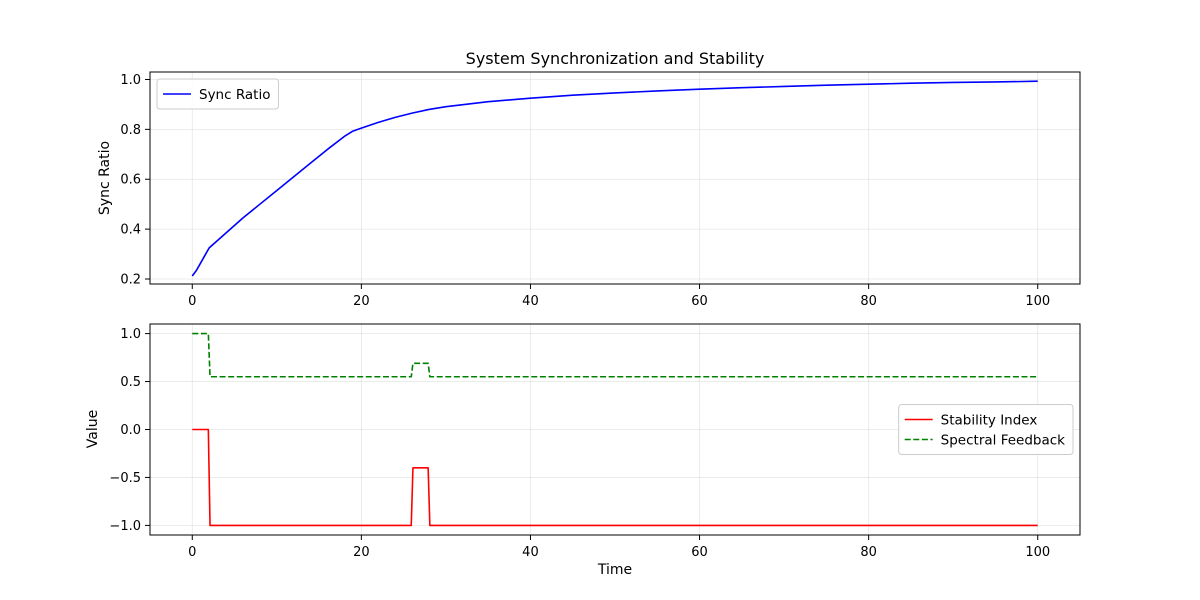 The width and height of the screenshot is (1200, 600). What do you see at coordinates (130, 280) in the screenshot?
I see `y-tick-label: 0.2` at bounding box center [130, 280].